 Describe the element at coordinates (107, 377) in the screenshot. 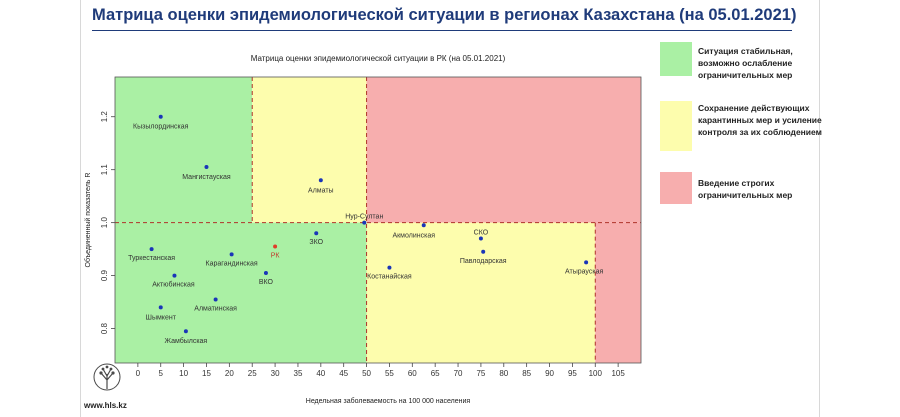

I see `hls-logo-icon` at that location.